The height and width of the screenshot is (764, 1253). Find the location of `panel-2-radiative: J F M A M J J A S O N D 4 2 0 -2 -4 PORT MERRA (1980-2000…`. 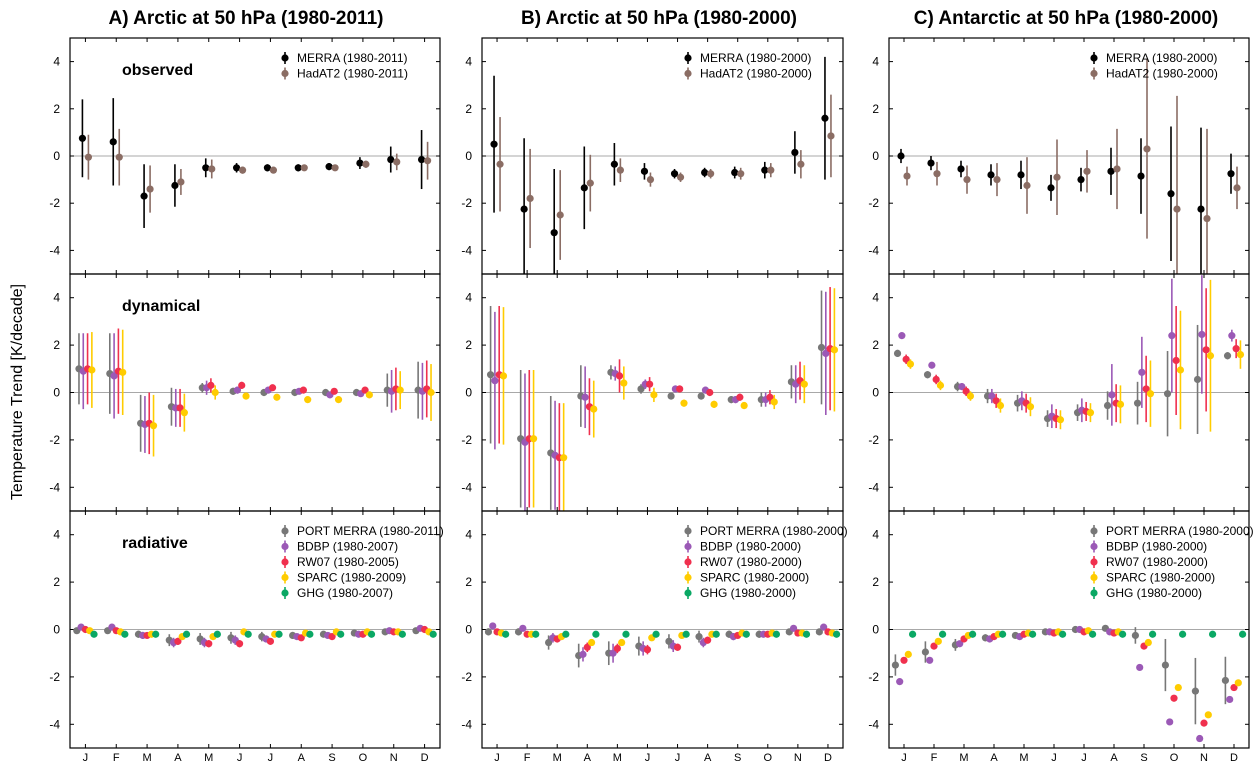

panel-2-radiative: J F M A M J J A S O N D 4 2 0 -2 -4 PORT MERRA (1980-2000… is located at coordinates (1060, 637).